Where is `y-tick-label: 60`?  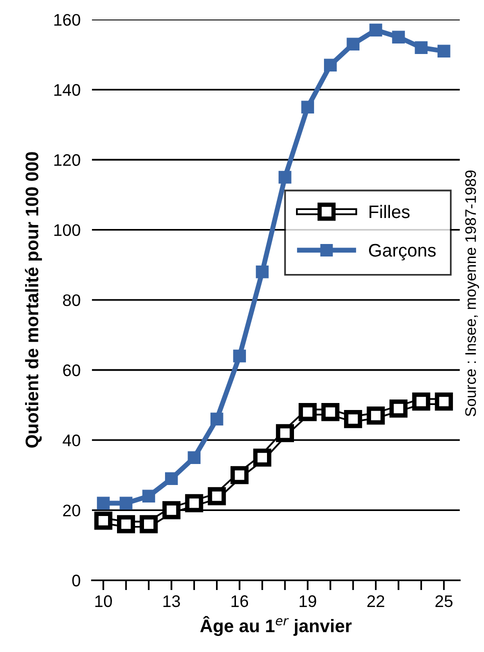
y-tick-label: 60 is located at coordinates (71, 370).